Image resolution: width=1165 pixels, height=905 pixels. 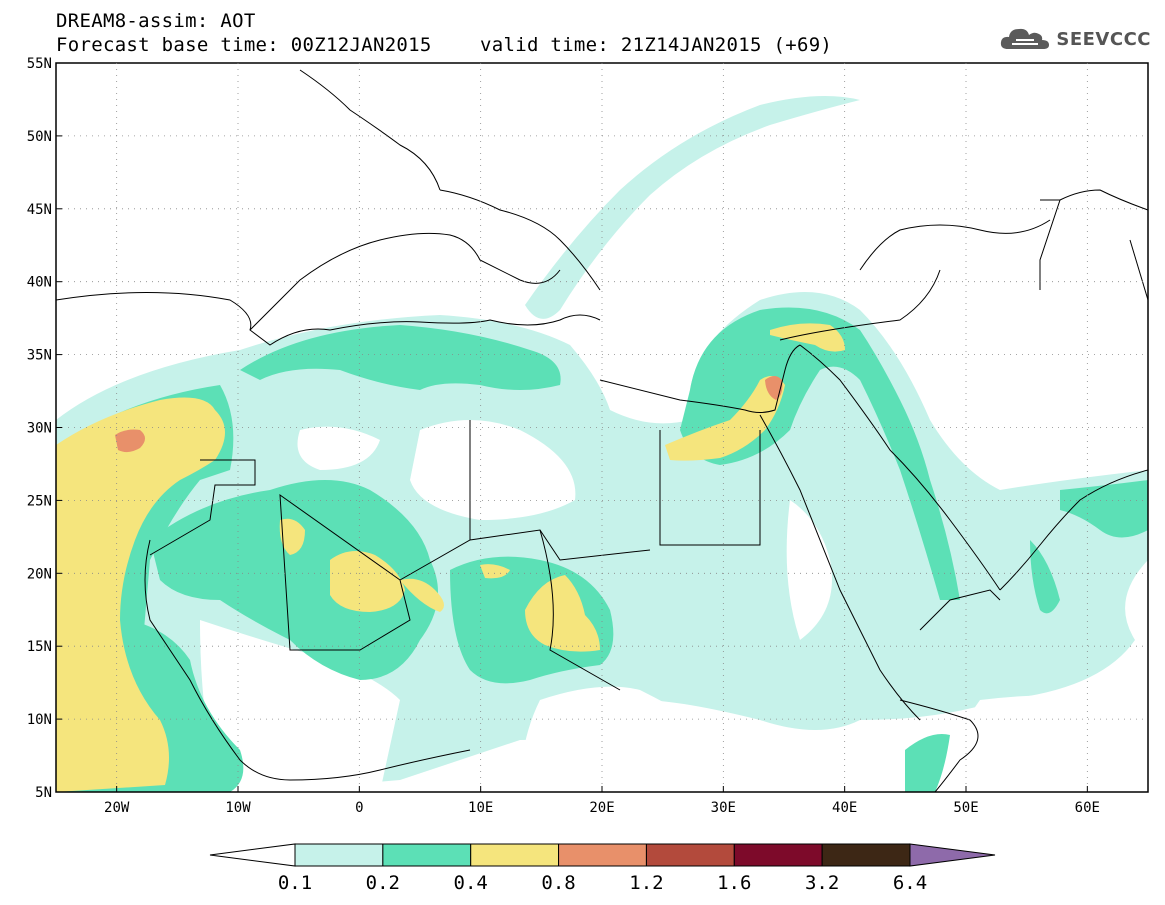 I want to click on lon-label: 60E, so click(x=1087, y=808).